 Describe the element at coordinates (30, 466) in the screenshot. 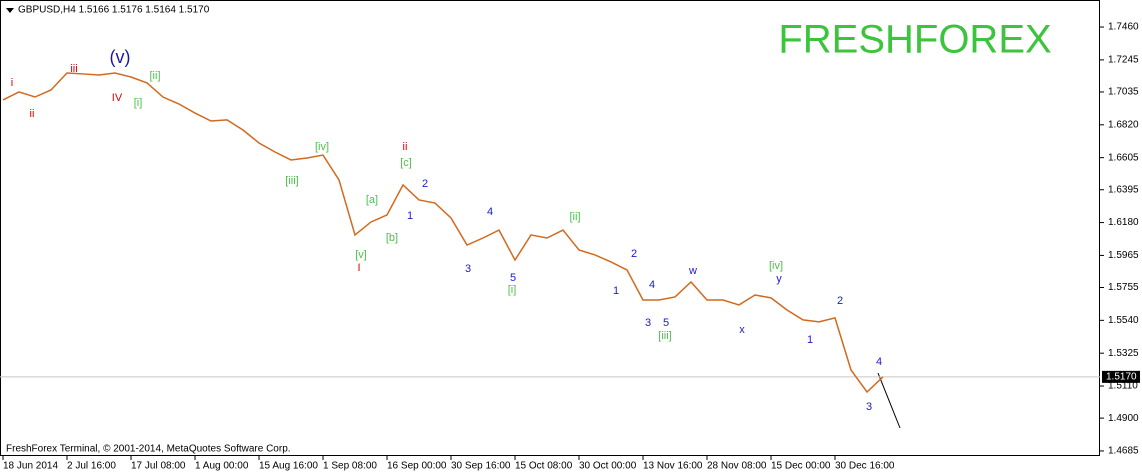

I see `x-tick-label: 18 Jun 2014` at that location.